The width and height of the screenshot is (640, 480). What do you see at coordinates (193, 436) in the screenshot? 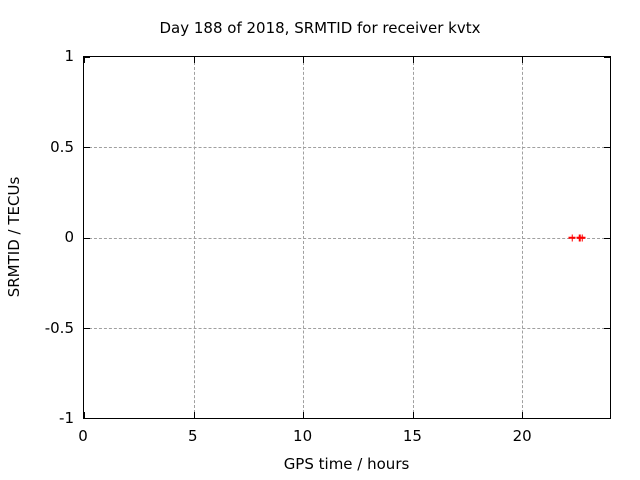
I see `x-tick-label: 5` at bounding box center [193, 436].